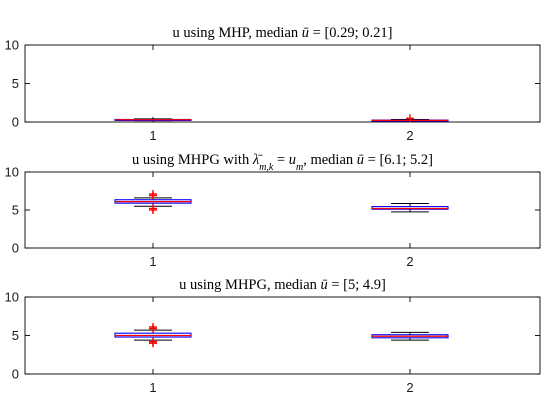  Describe the element at coordinates (192, 160) in the screenshot. I see `chart-title-part: u using MHPG with` at that location.